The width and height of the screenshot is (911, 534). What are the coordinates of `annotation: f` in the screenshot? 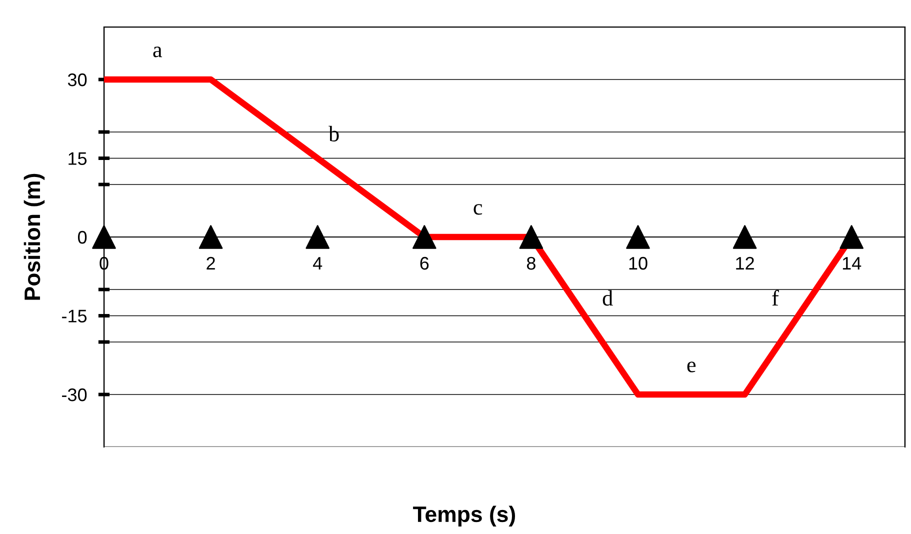 It's located at (775, 298).